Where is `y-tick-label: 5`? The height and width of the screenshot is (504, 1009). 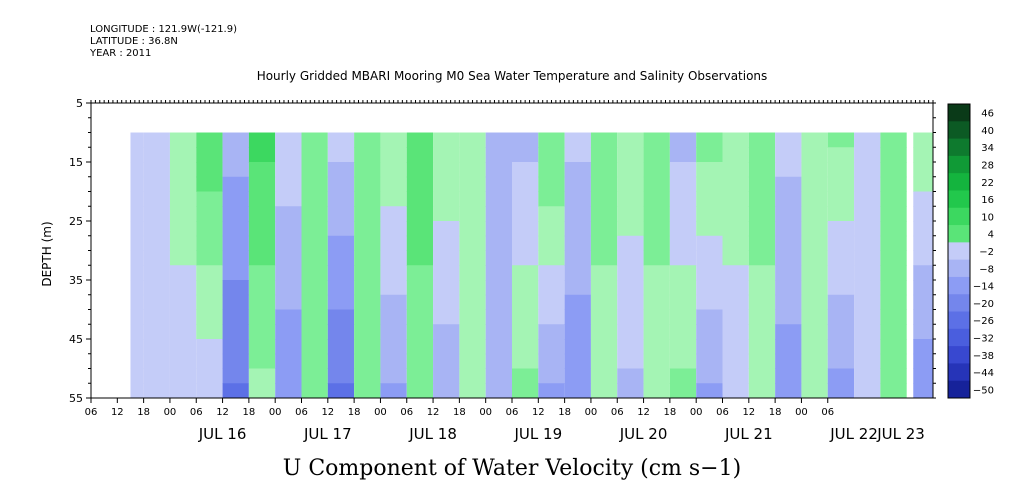 y-tick-label: 5 is located at coordinates (79, 103).